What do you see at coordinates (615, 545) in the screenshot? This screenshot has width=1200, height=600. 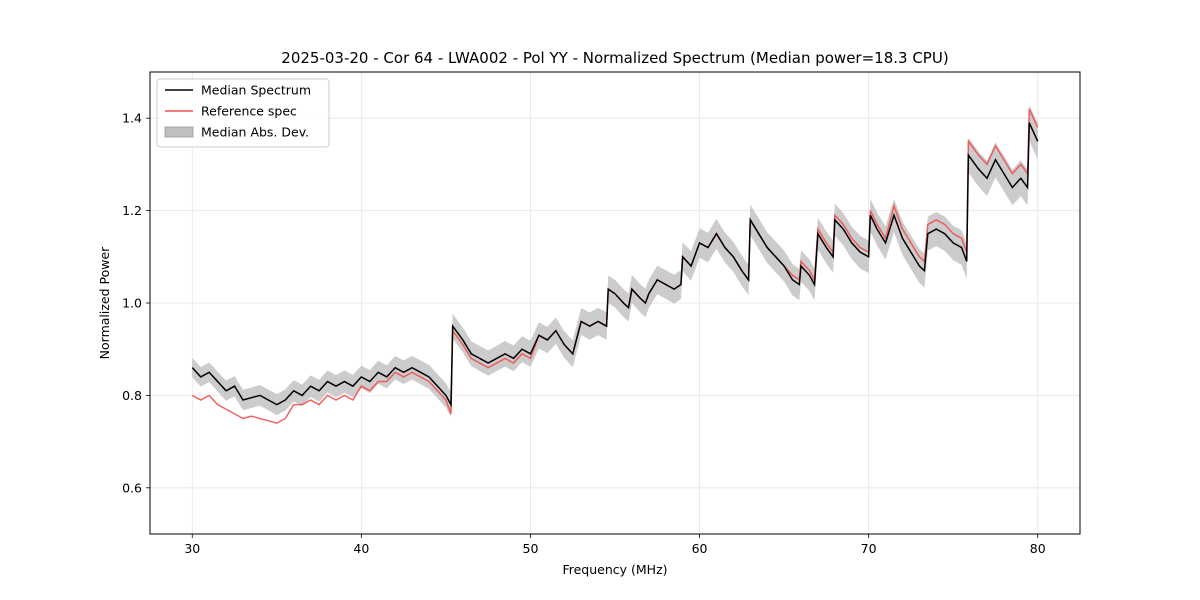 I see `x-axis-ticks: 30 40 50 60 70 80` at bounding box center [615, 545].